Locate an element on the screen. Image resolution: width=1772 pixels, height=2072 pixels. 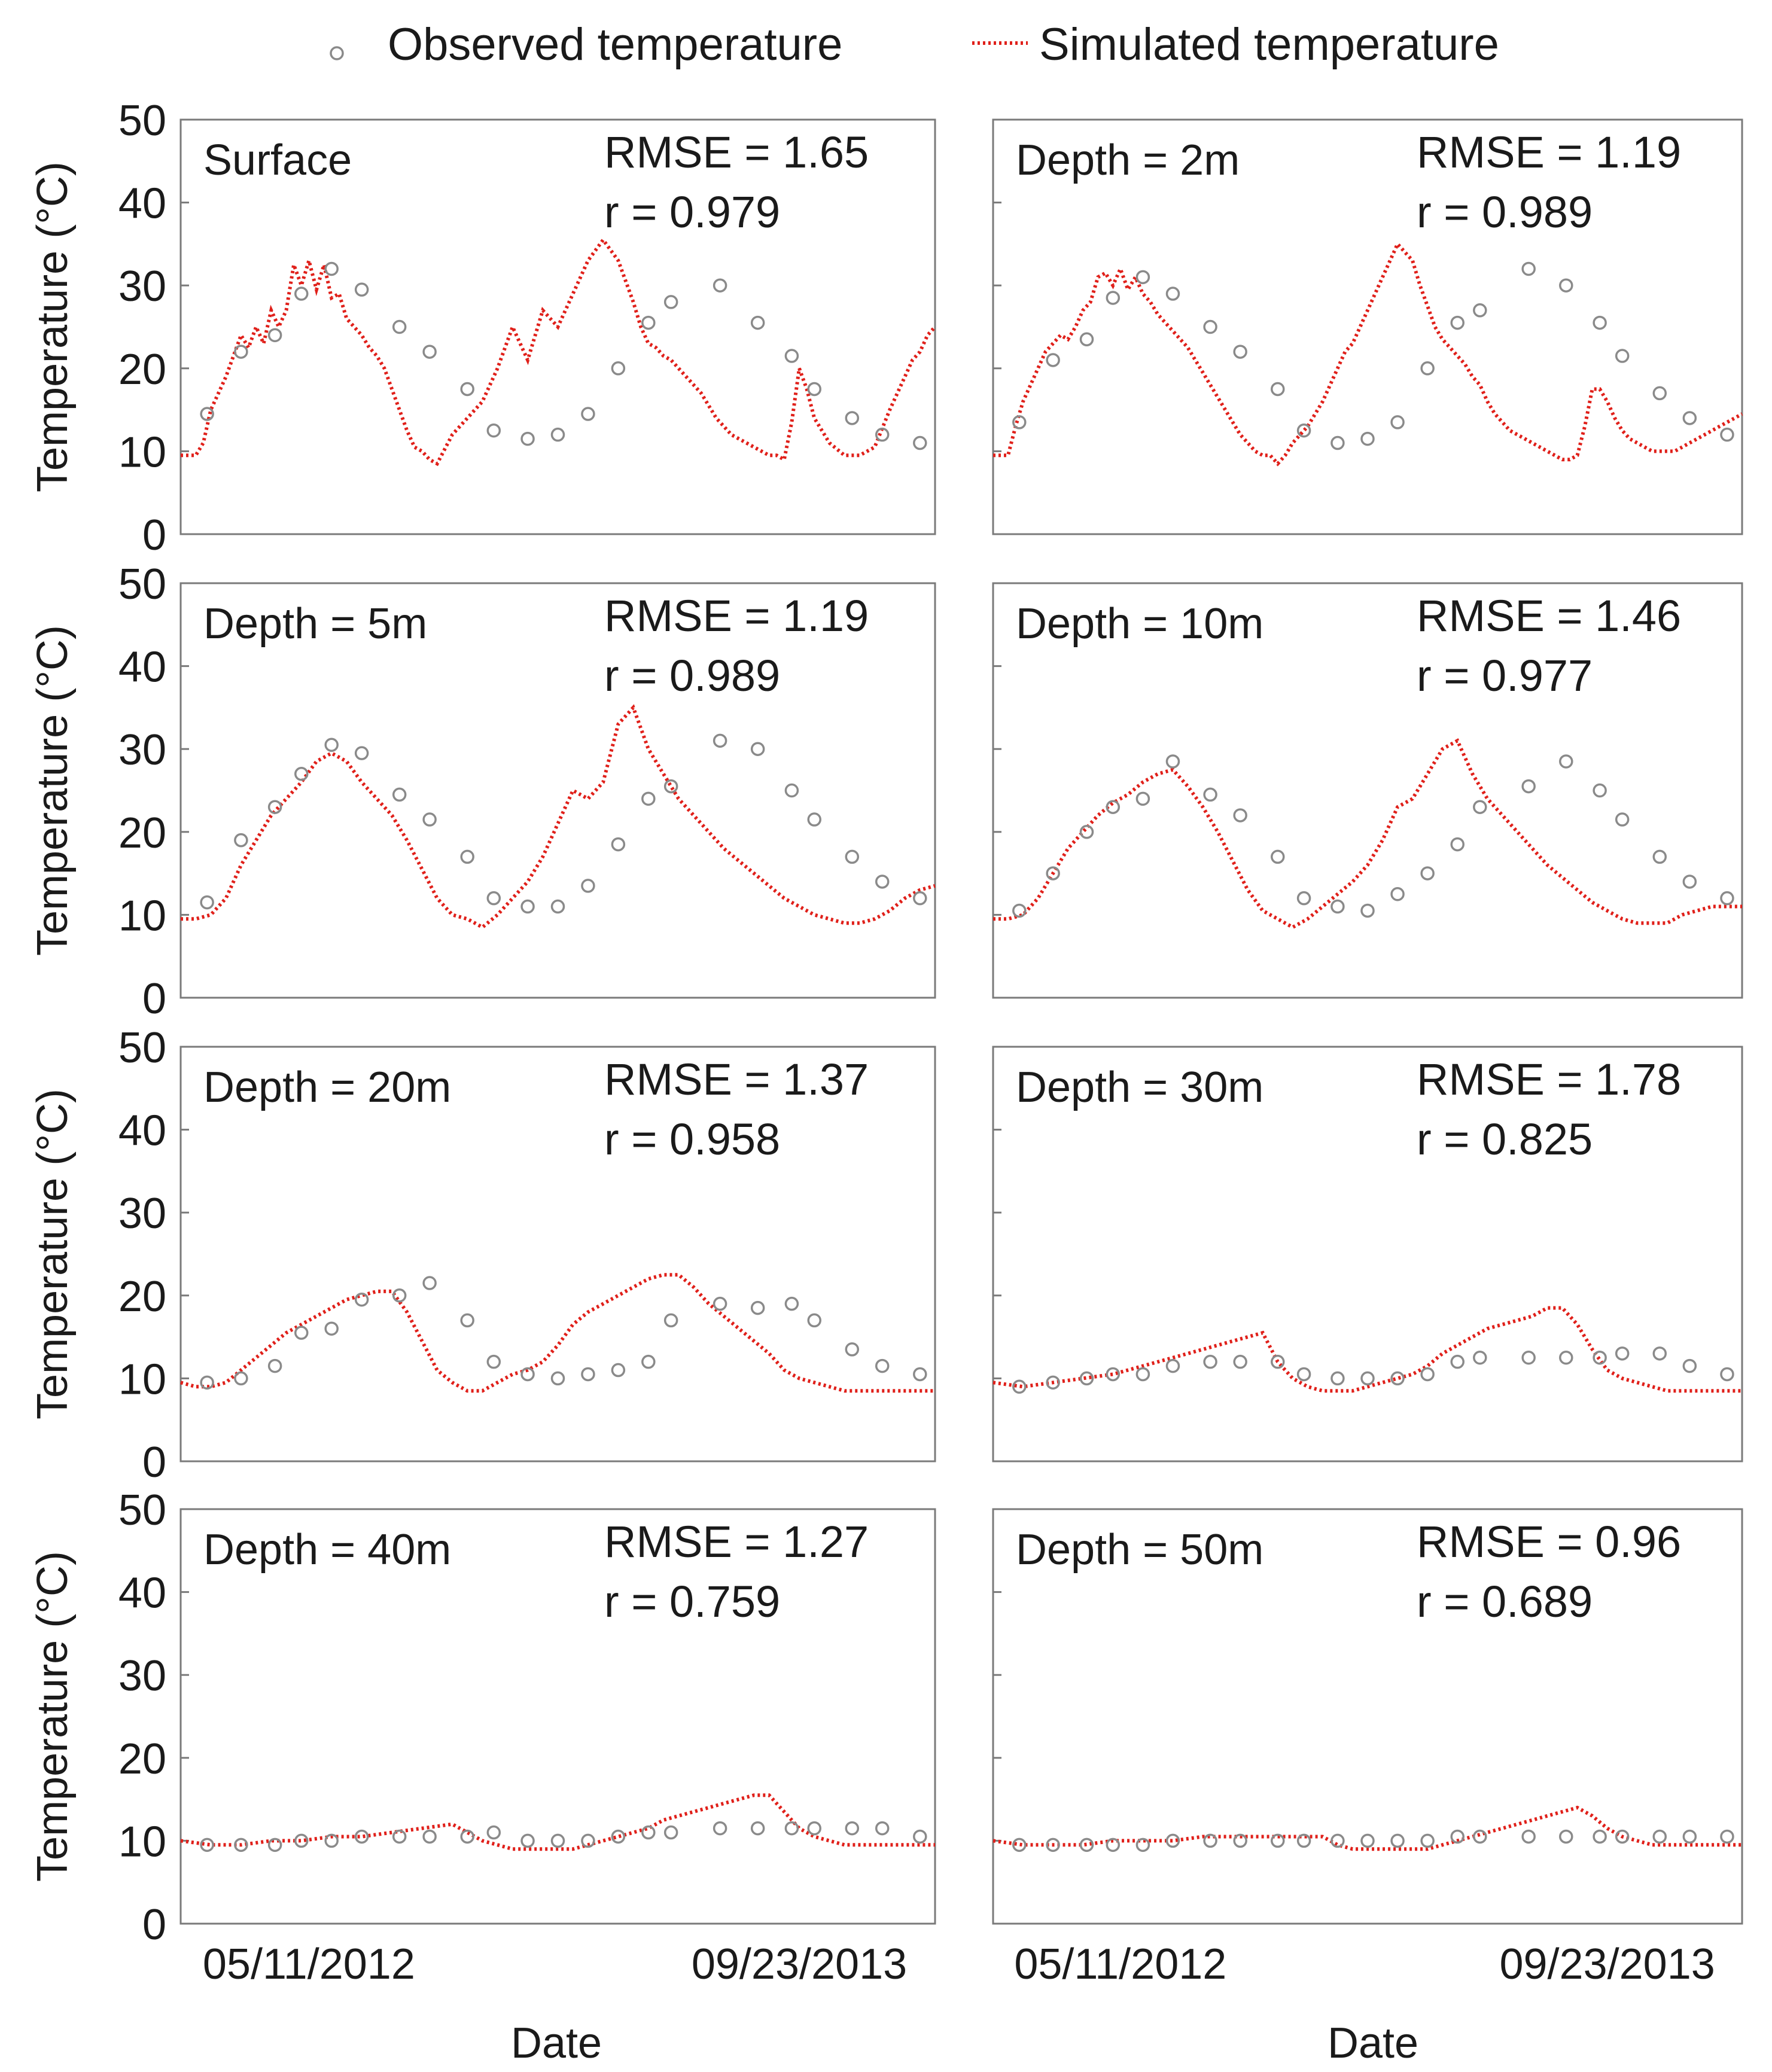
r-label: r = 0.979 is located at coordinates (692, 212).